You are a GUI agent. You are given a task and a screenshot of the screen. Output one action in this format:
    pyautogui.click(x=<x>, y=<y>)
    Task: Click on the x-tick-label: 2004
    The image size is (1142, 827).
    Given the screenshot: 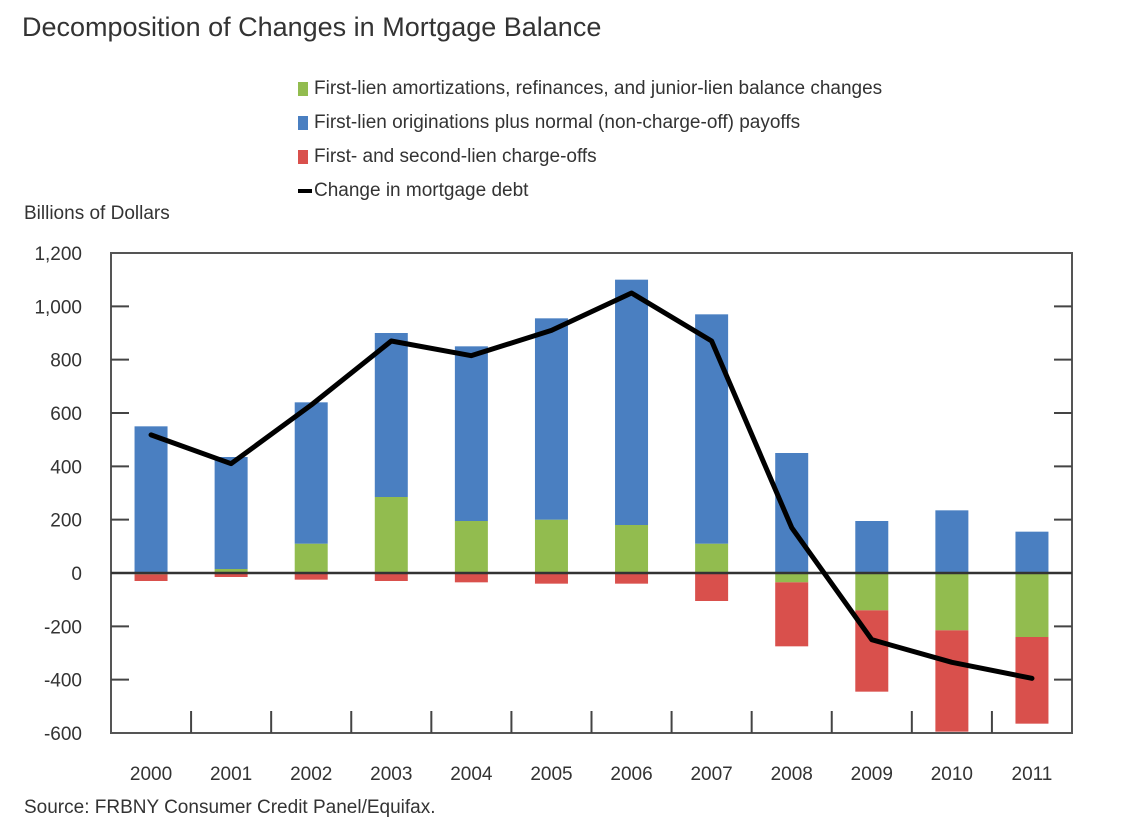 What is the action you would take?
    pyautogui.click(x=471, y=774)
    